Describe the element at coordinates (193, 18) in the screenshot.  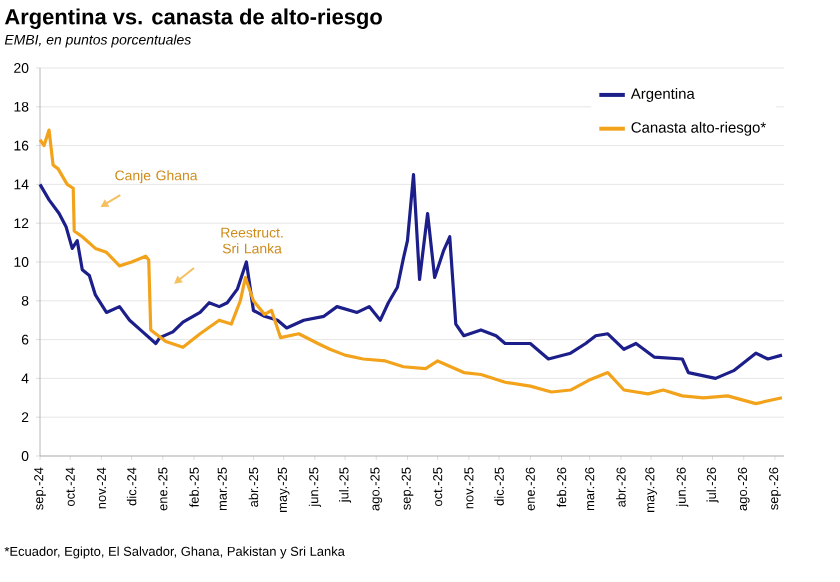
I see `chart-title: Argentina vs. canasta de alto-riesgo` at that location.